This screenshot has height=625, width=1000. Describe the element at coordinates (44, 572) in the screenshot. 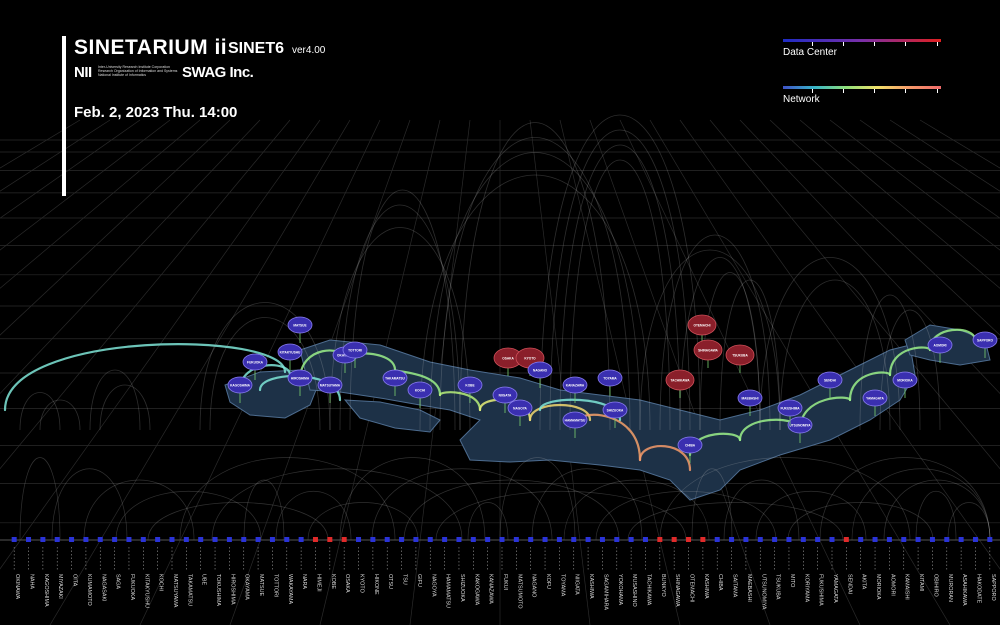

I see `axis-node: KAGOSHIMA` at that location.